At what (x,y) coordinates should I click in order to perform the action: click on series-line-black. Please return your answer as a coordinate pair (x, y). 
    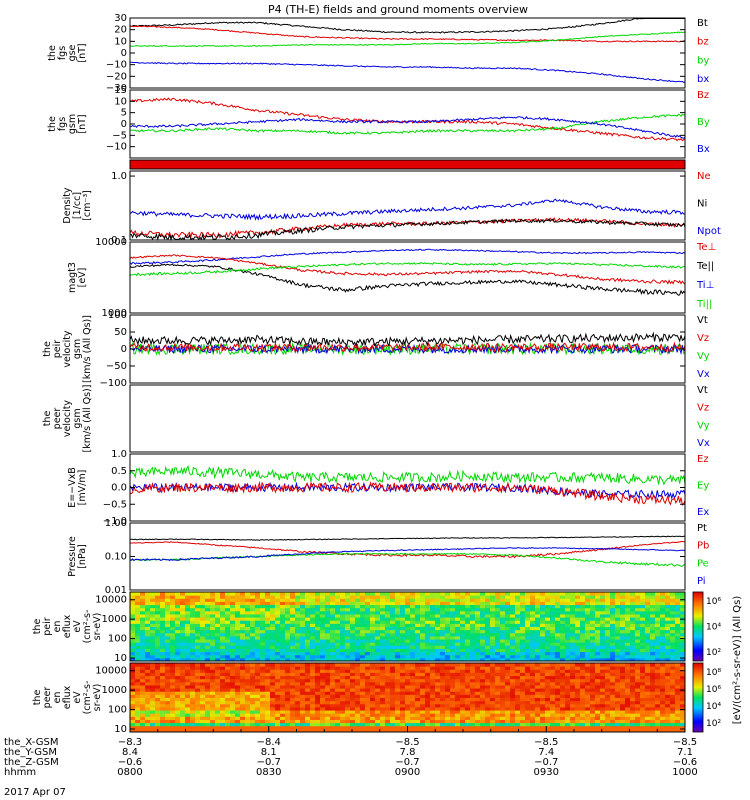
    Looking at the image, I should click on (407, 538).